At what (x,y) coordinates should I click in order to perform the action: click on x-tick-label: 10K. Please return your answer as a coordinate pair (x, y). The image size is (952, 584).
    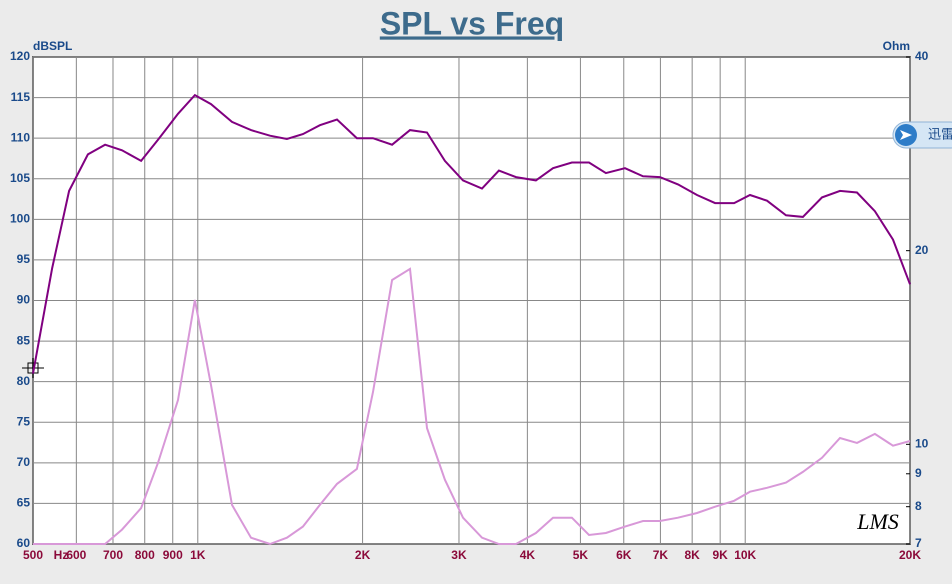
    Looking at the image, I should click on (745, 555).